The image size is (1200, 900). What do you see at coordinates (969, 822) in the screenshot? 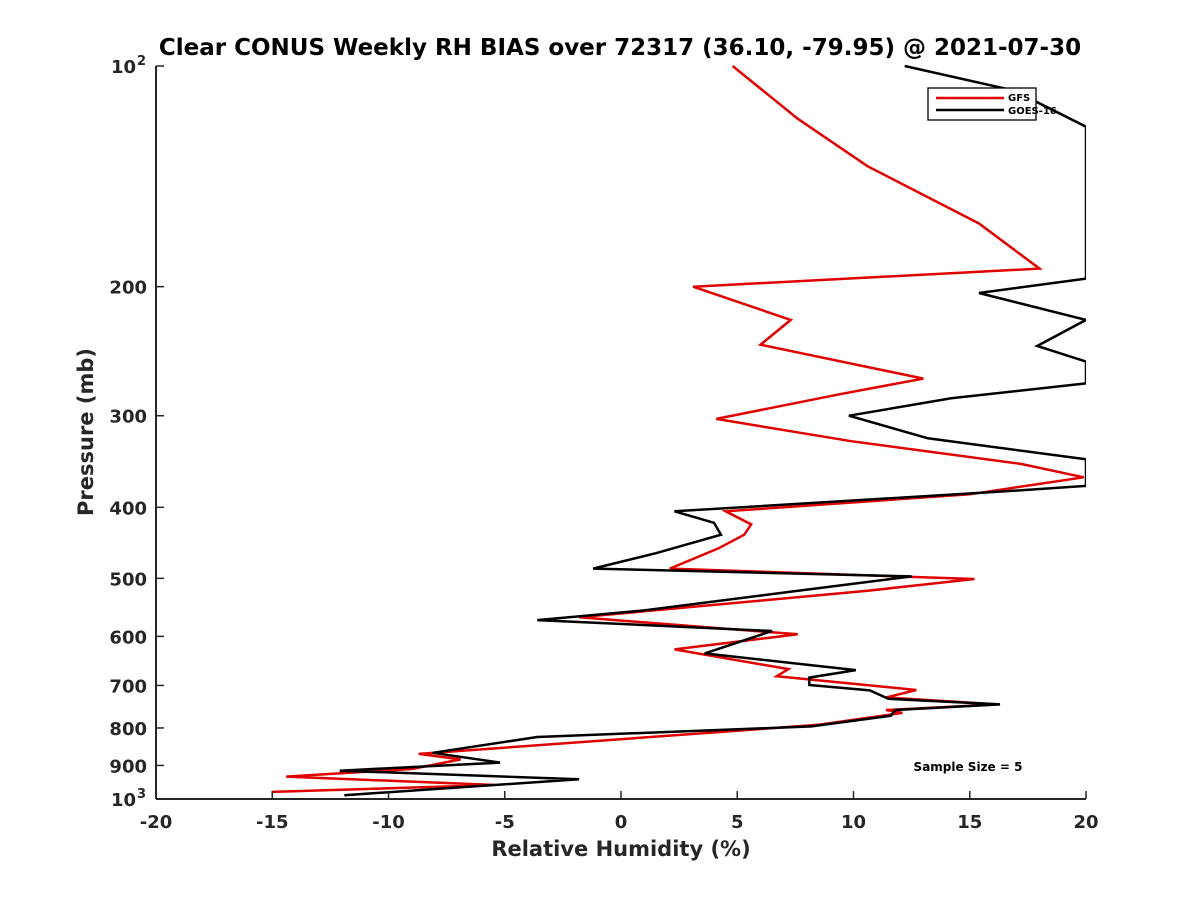
I see `x-tick-label: 15` at bounding box center [969, 822].